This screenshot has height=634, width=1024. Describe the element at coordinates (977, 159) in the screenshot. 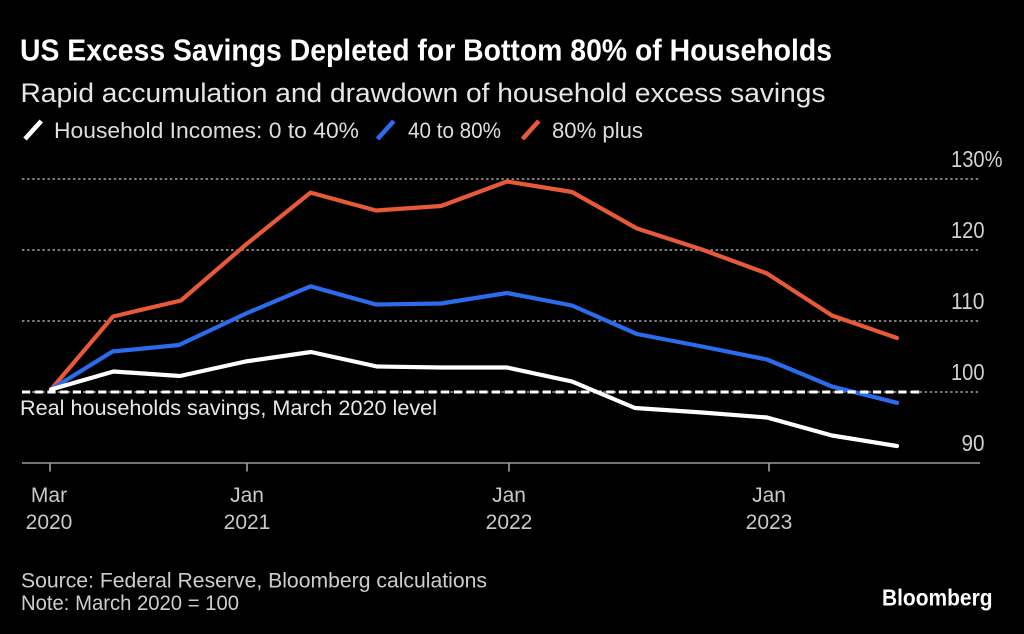

I see `svg-text: 130%` at that location.